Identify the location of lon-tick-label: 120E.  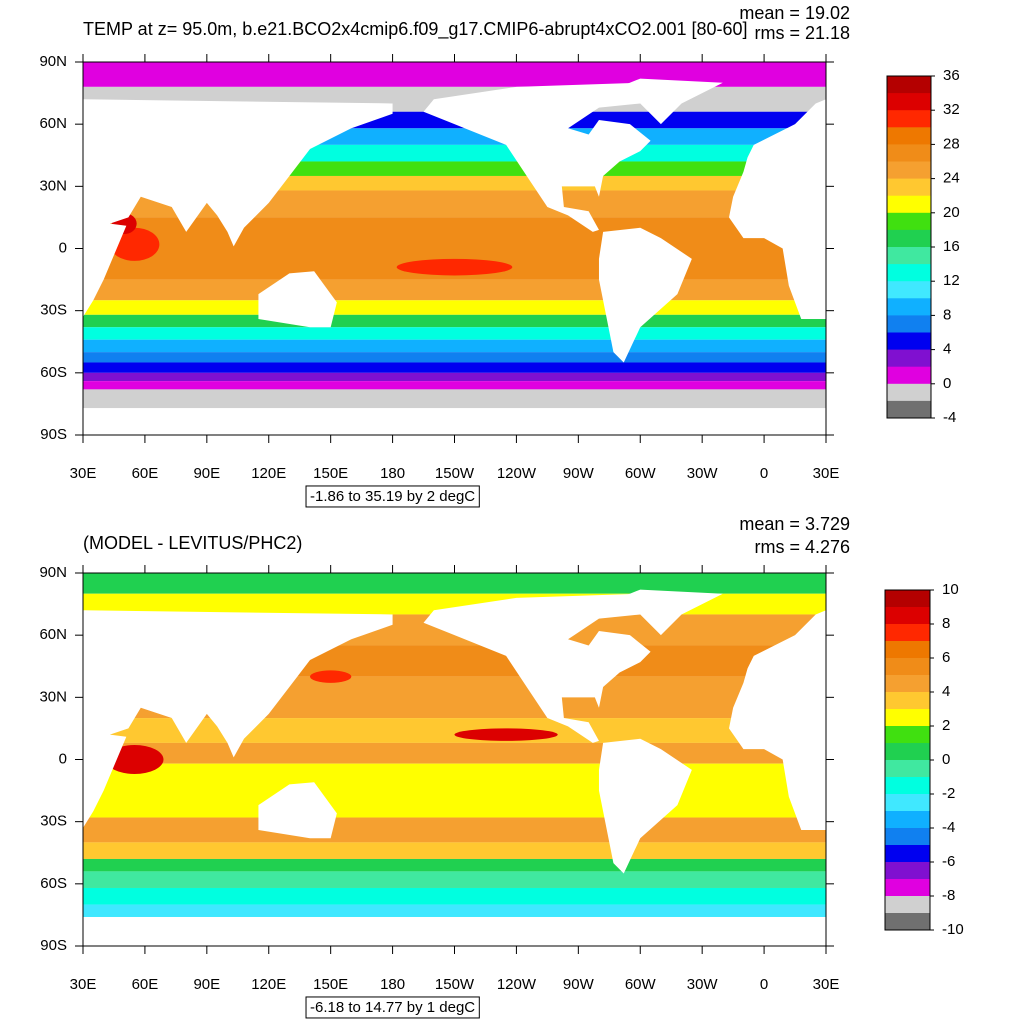
(268, 473).